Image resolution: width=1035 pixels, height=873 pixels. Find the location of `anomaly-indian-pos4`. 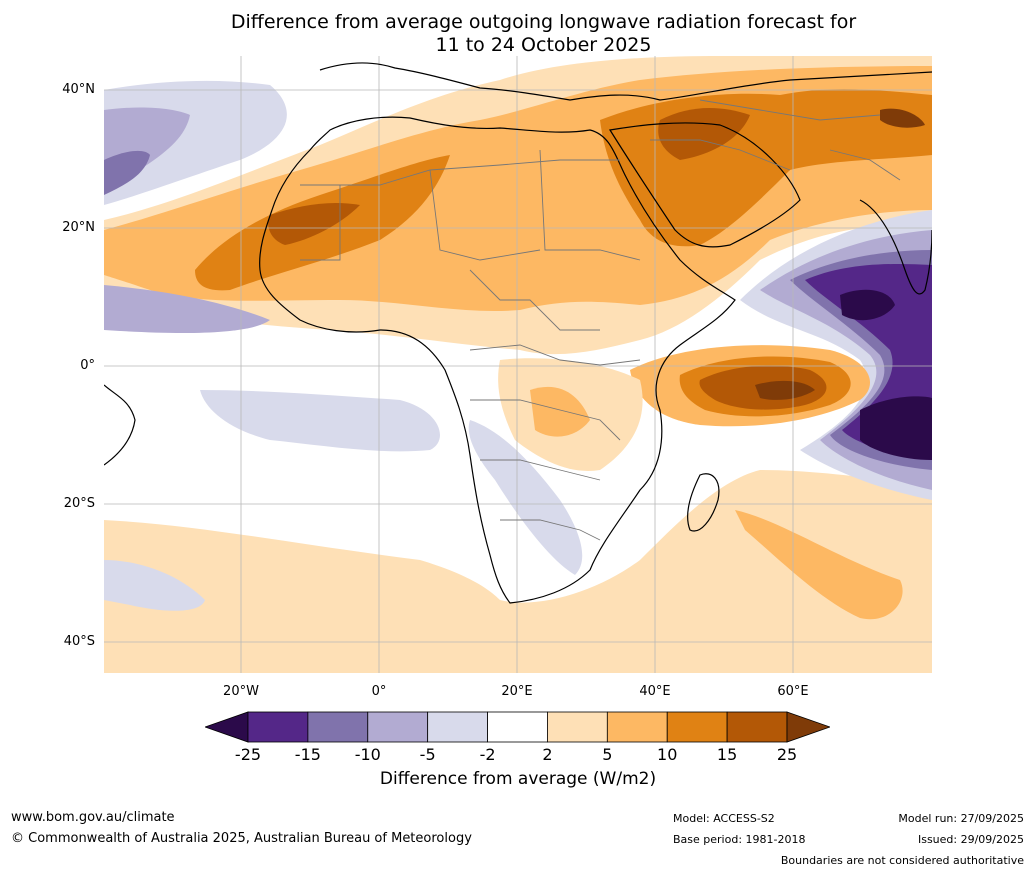

anomaly-indian-pos4 is located at coordinates (785, 390).